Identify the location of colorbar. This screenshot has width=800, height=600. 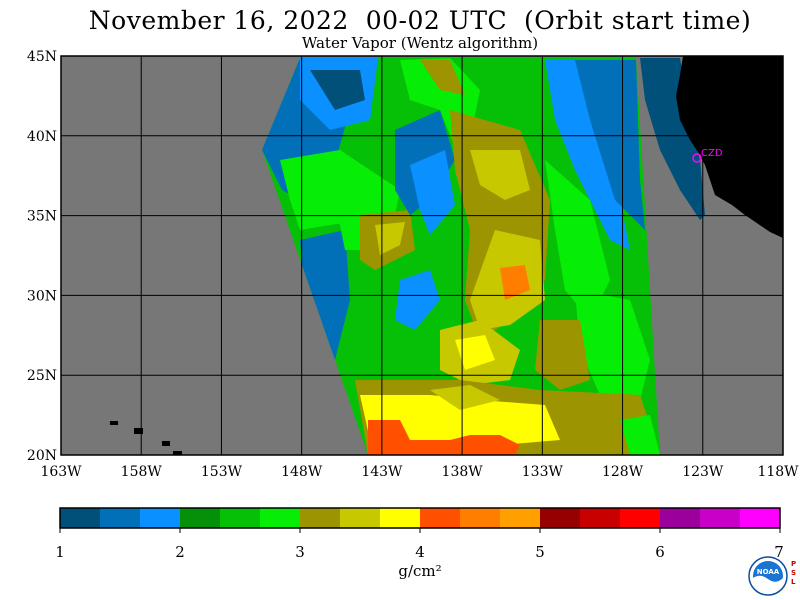
(420, 520).